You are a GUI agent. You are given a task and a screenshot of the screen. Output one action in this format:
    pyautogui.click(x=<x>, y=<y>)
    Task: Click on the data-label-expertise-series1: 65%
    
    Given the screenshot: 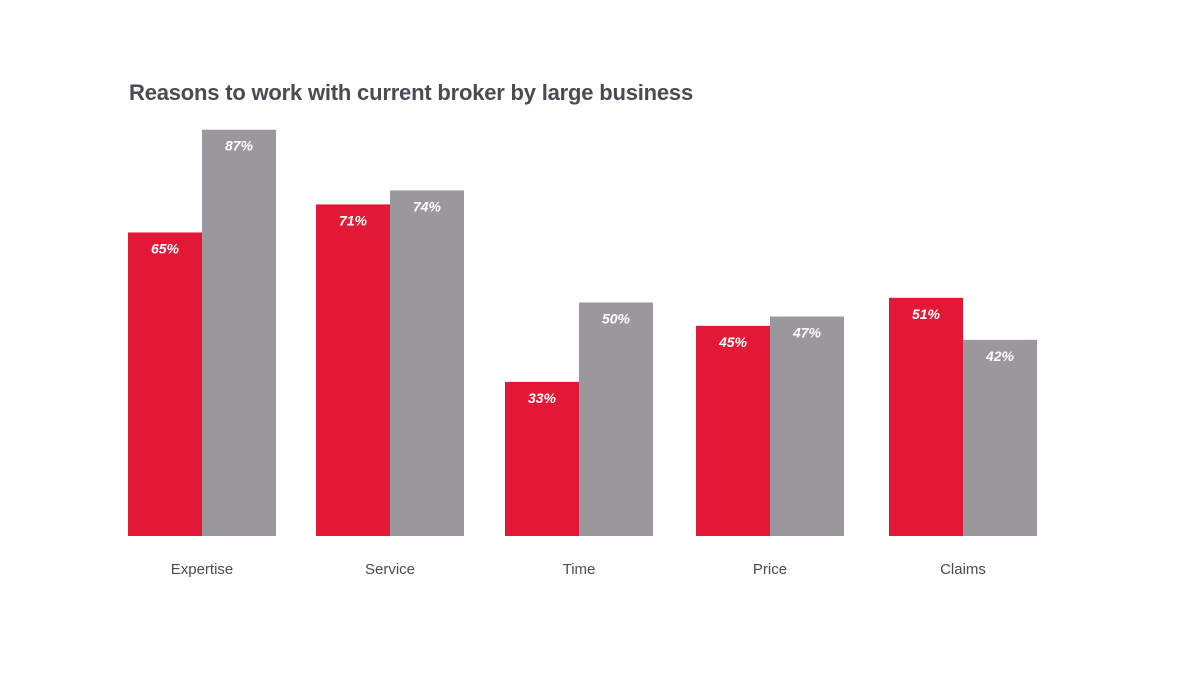 What is the action you would take?
    pyautogui.click(x=165, y=248)
    